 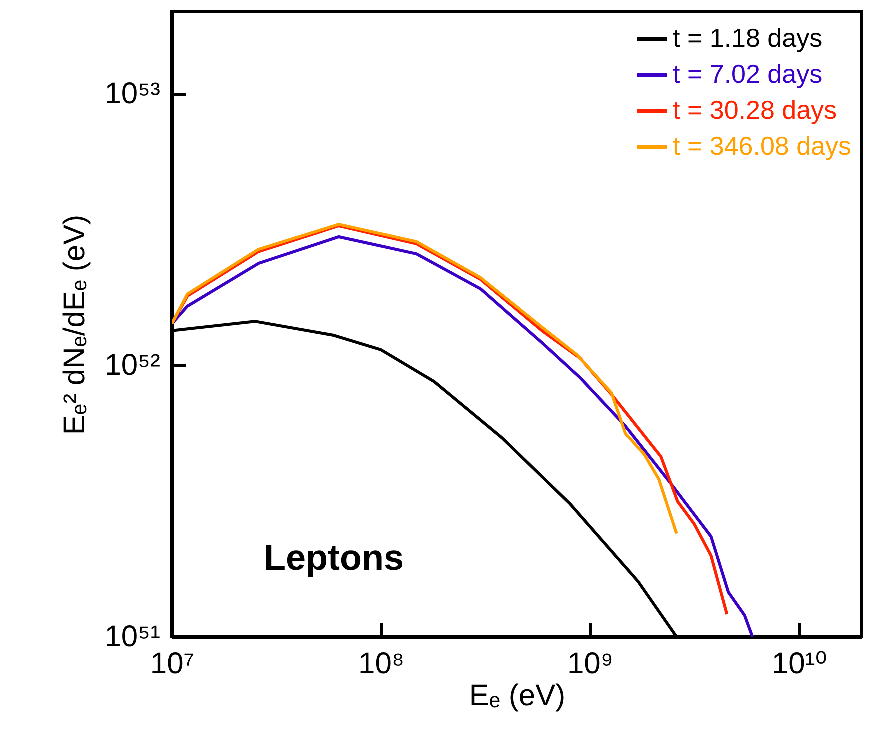 I want to click on legend-label: t = 30.28 days, so click(x=755, y=110).